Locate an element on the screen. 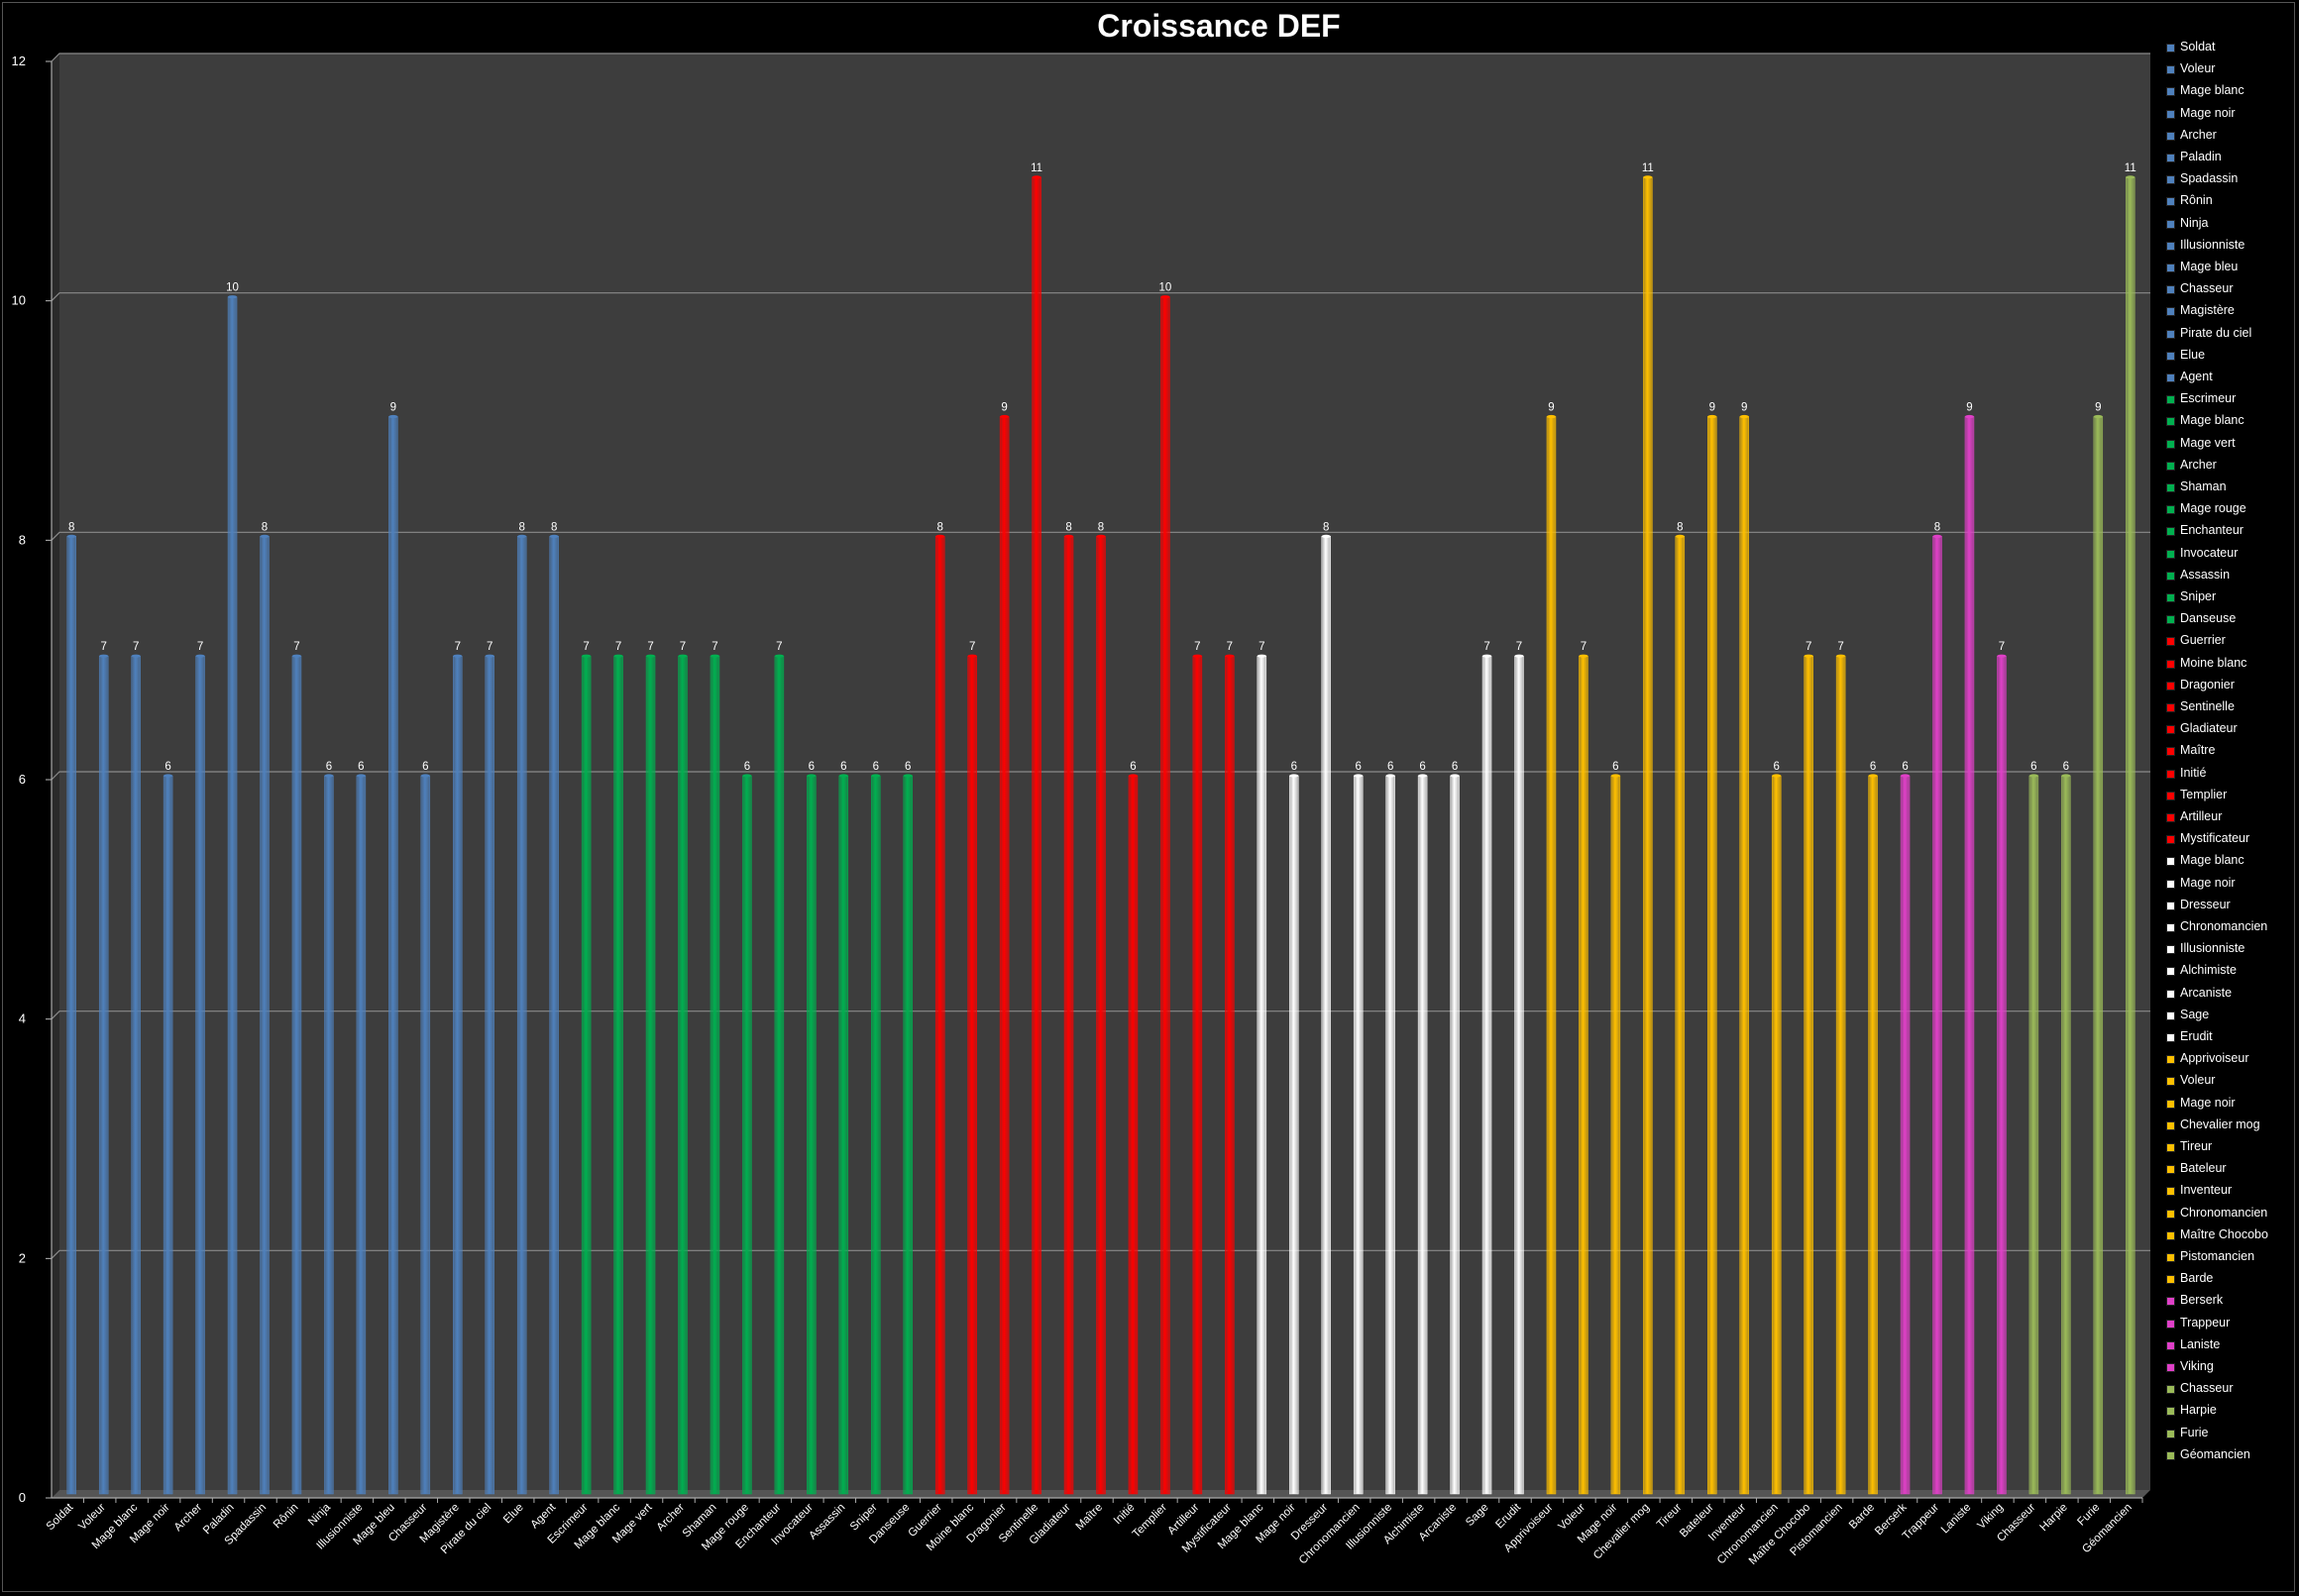 The width and height of the screenshot is (2299, 1596). x-category-label: Laniste is located at coordinates (1957, 1519).